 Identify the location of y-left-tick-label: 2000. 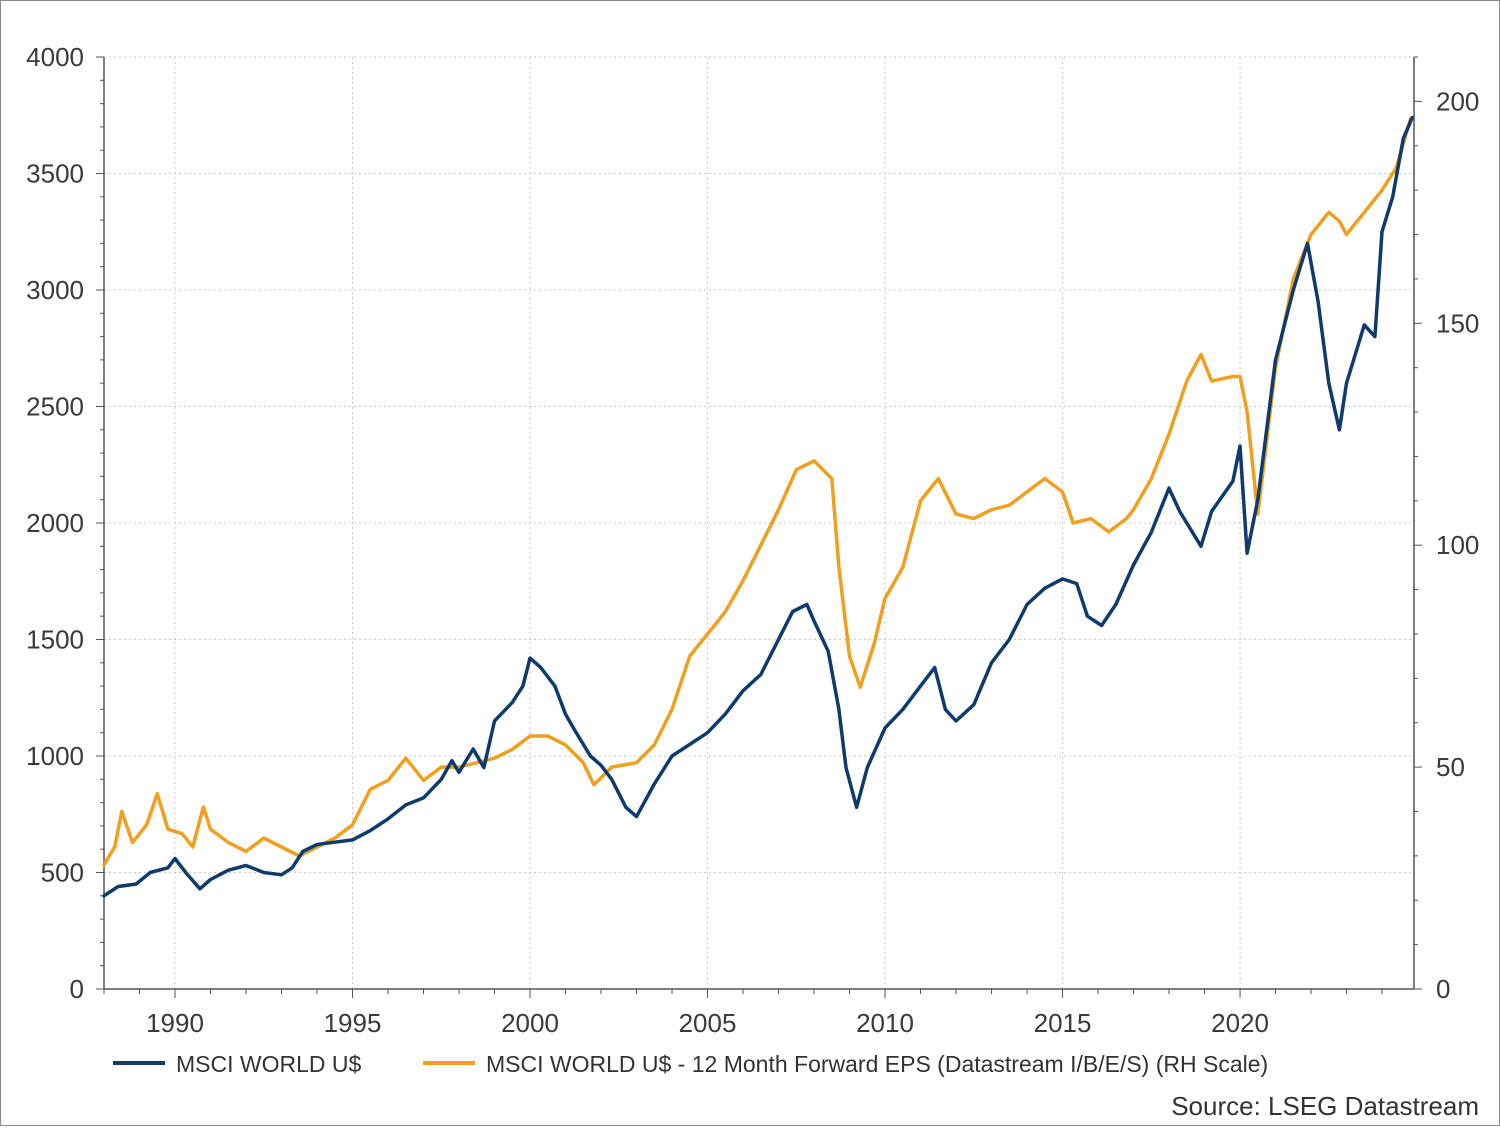
(55, 523).